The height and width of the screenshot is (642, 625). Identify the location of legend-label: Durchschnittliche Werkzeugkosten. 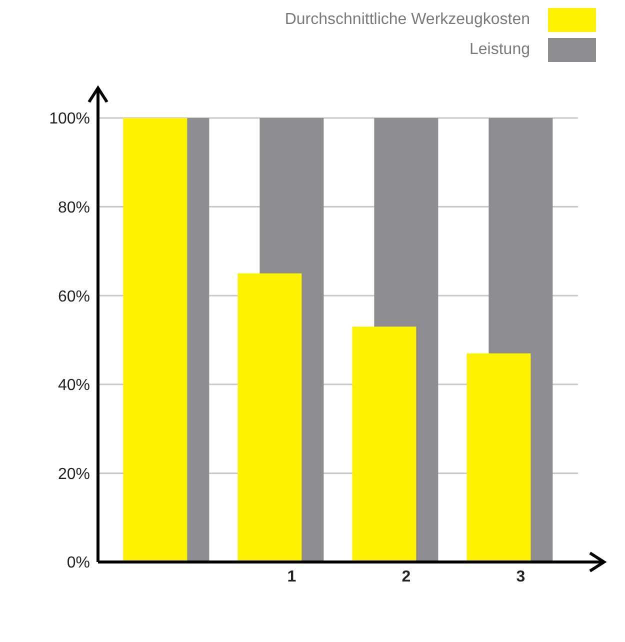
(407, 20).